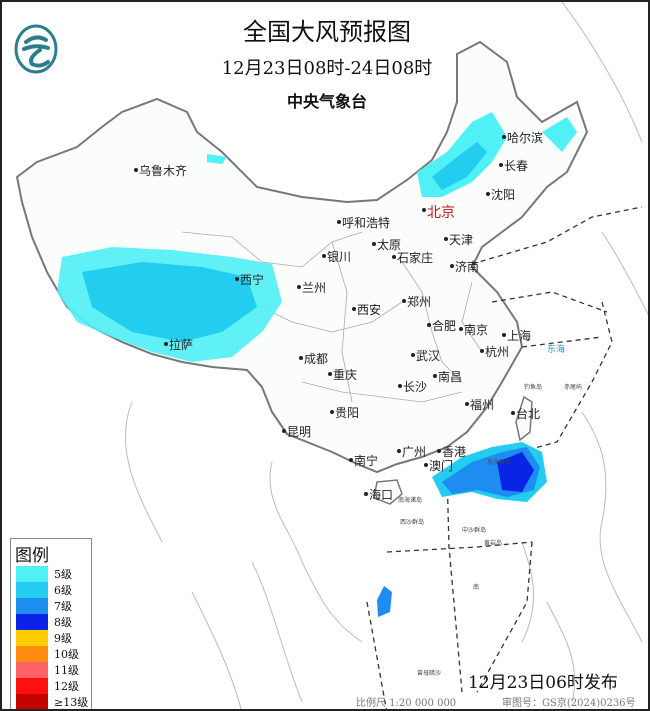 This screenshot has width=650, height=711. What do you see at coordinates (414, 452) in the screenshot?
I see `city-label: 广州` at bounding box center [414, 452].